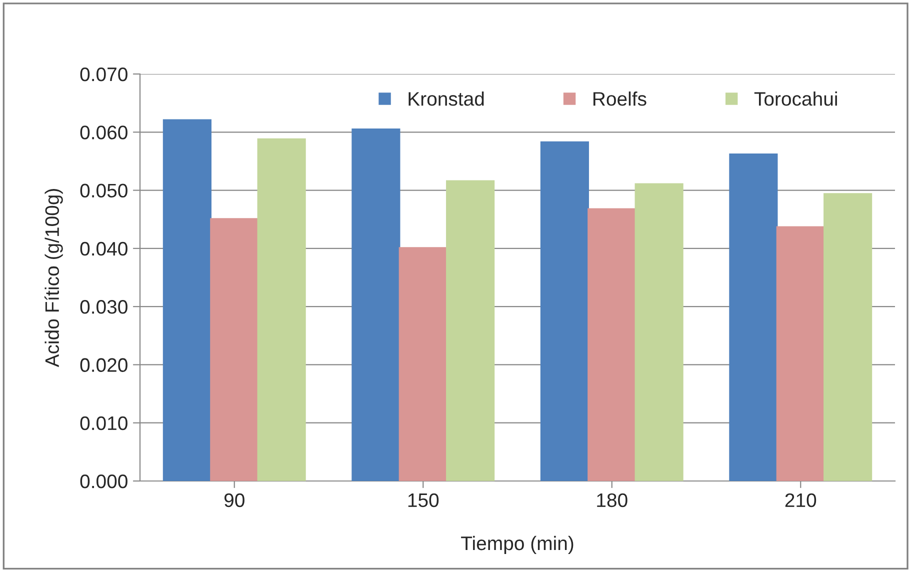  Describe the element at coordinates (795, 99) in the screenshot. I see `legend-label: Torocahui` at that location.